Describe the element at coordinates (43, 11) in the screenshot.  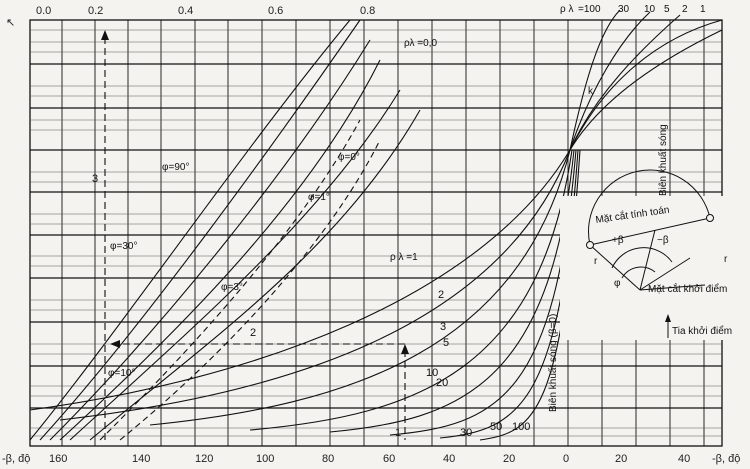
I see `top-tick-0: 0.0` at that location.